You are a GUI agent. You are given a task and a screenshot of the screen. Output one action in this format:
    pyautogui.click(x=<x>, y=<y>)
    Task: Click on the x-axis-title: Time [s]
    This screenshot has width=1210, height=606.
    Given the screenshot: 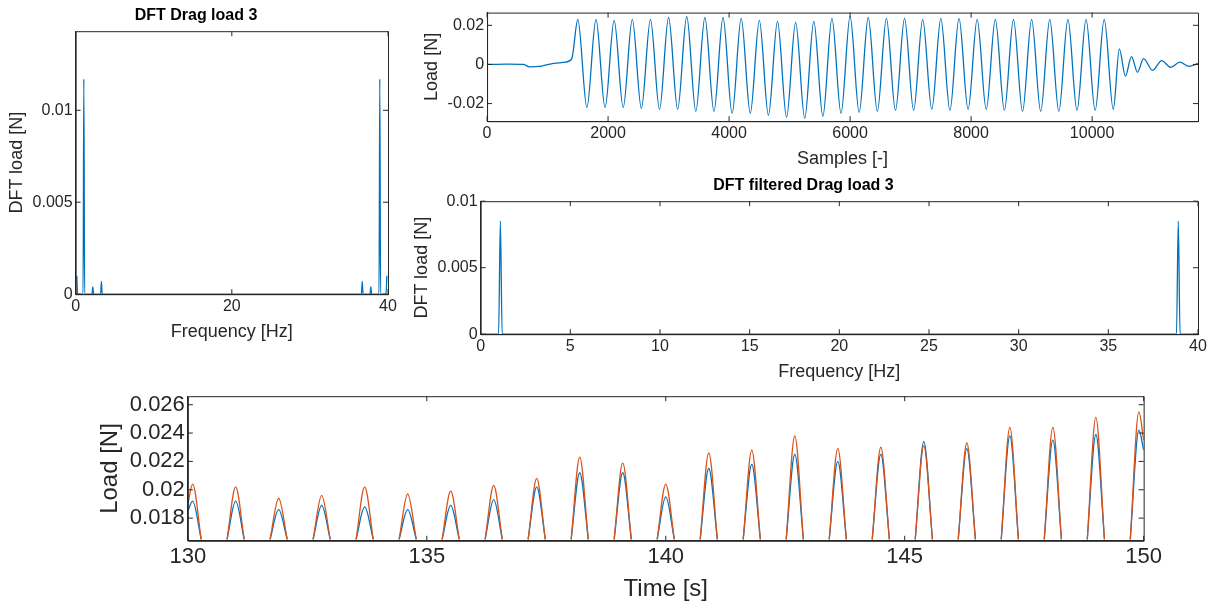 What is the action you would take?
    pyautogui.click(x=665, y=588)
    